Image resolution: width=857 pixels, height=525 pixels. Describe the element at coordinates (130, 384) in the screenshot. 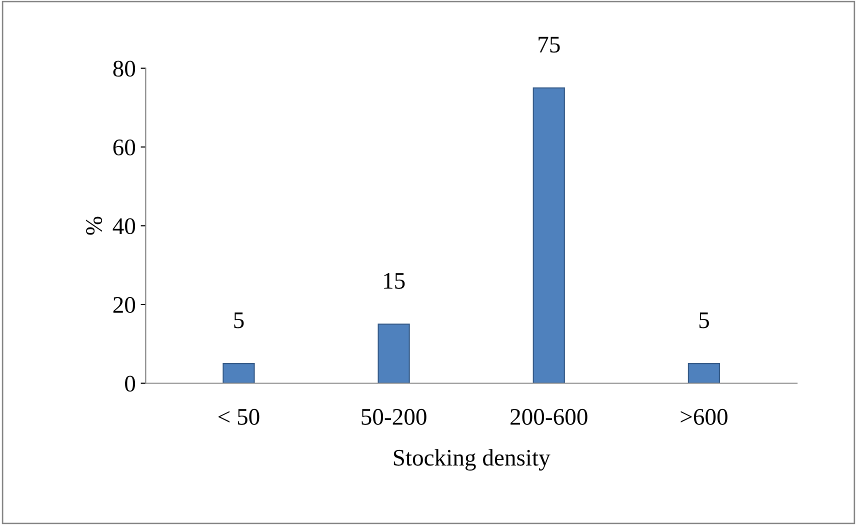

I see `y-tick-label: 0` at that location.